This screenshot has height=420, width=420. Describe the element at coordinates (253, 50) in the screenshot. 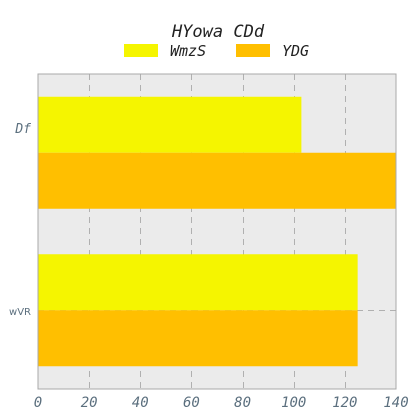

I see `legend-swatch-ydg` at that location.